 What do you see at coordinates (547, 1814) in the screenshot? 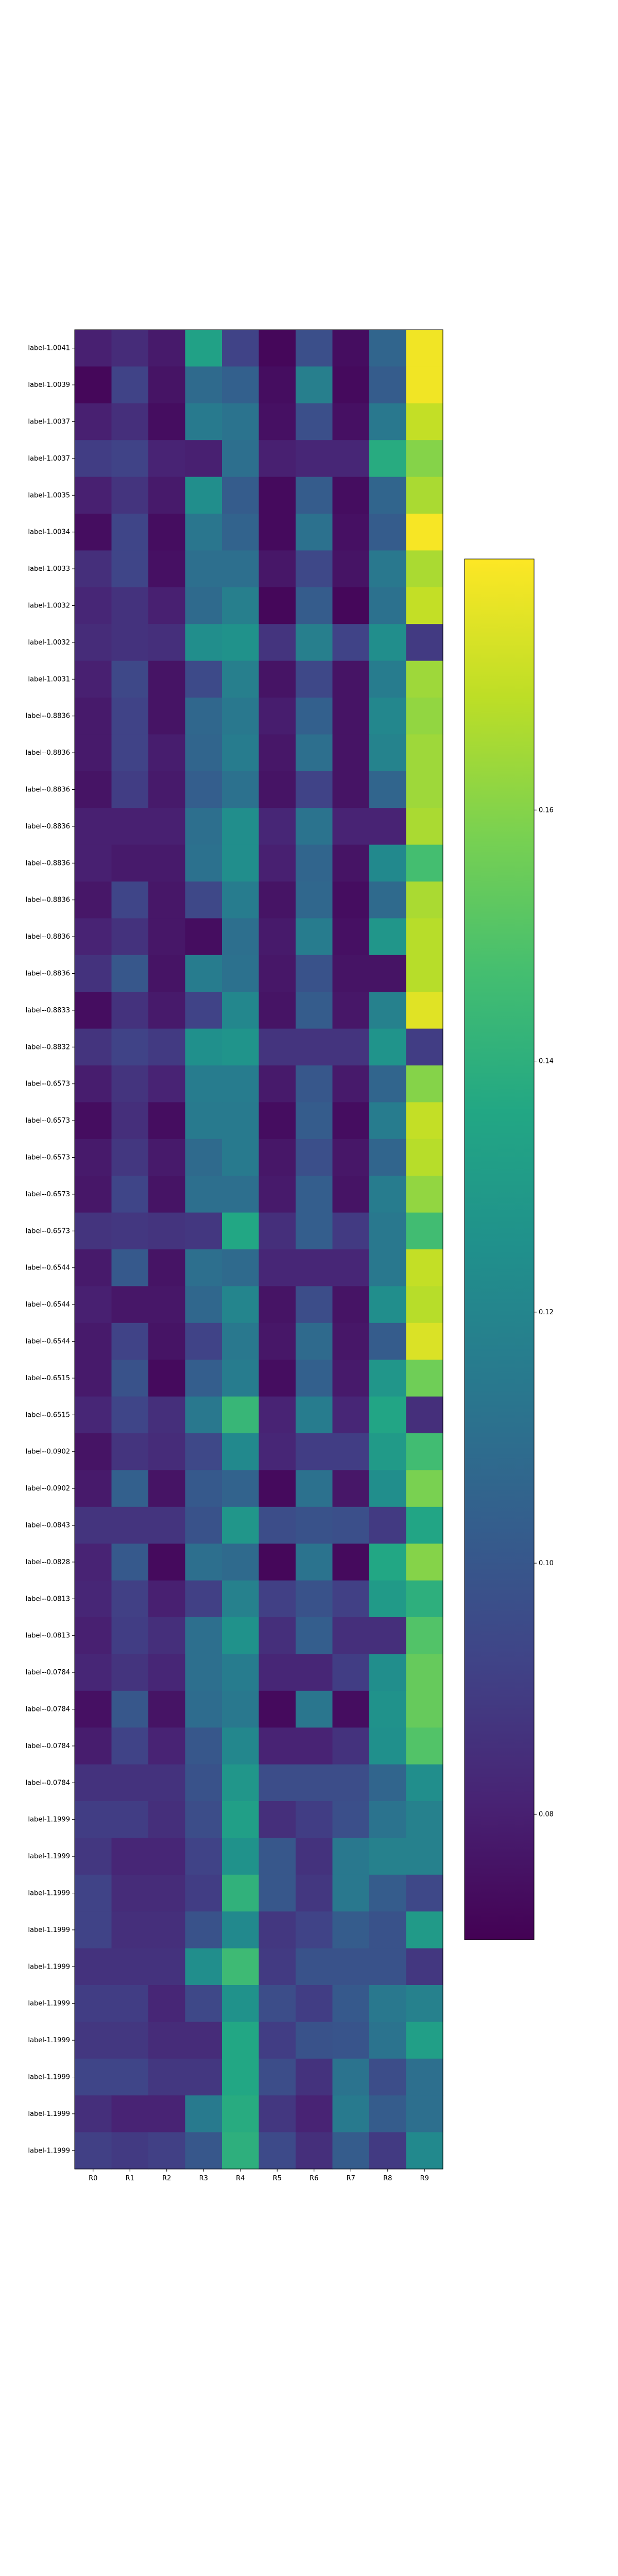
I see `colorbar-tick-label: 0.08` at bounding box center [547, 1814].